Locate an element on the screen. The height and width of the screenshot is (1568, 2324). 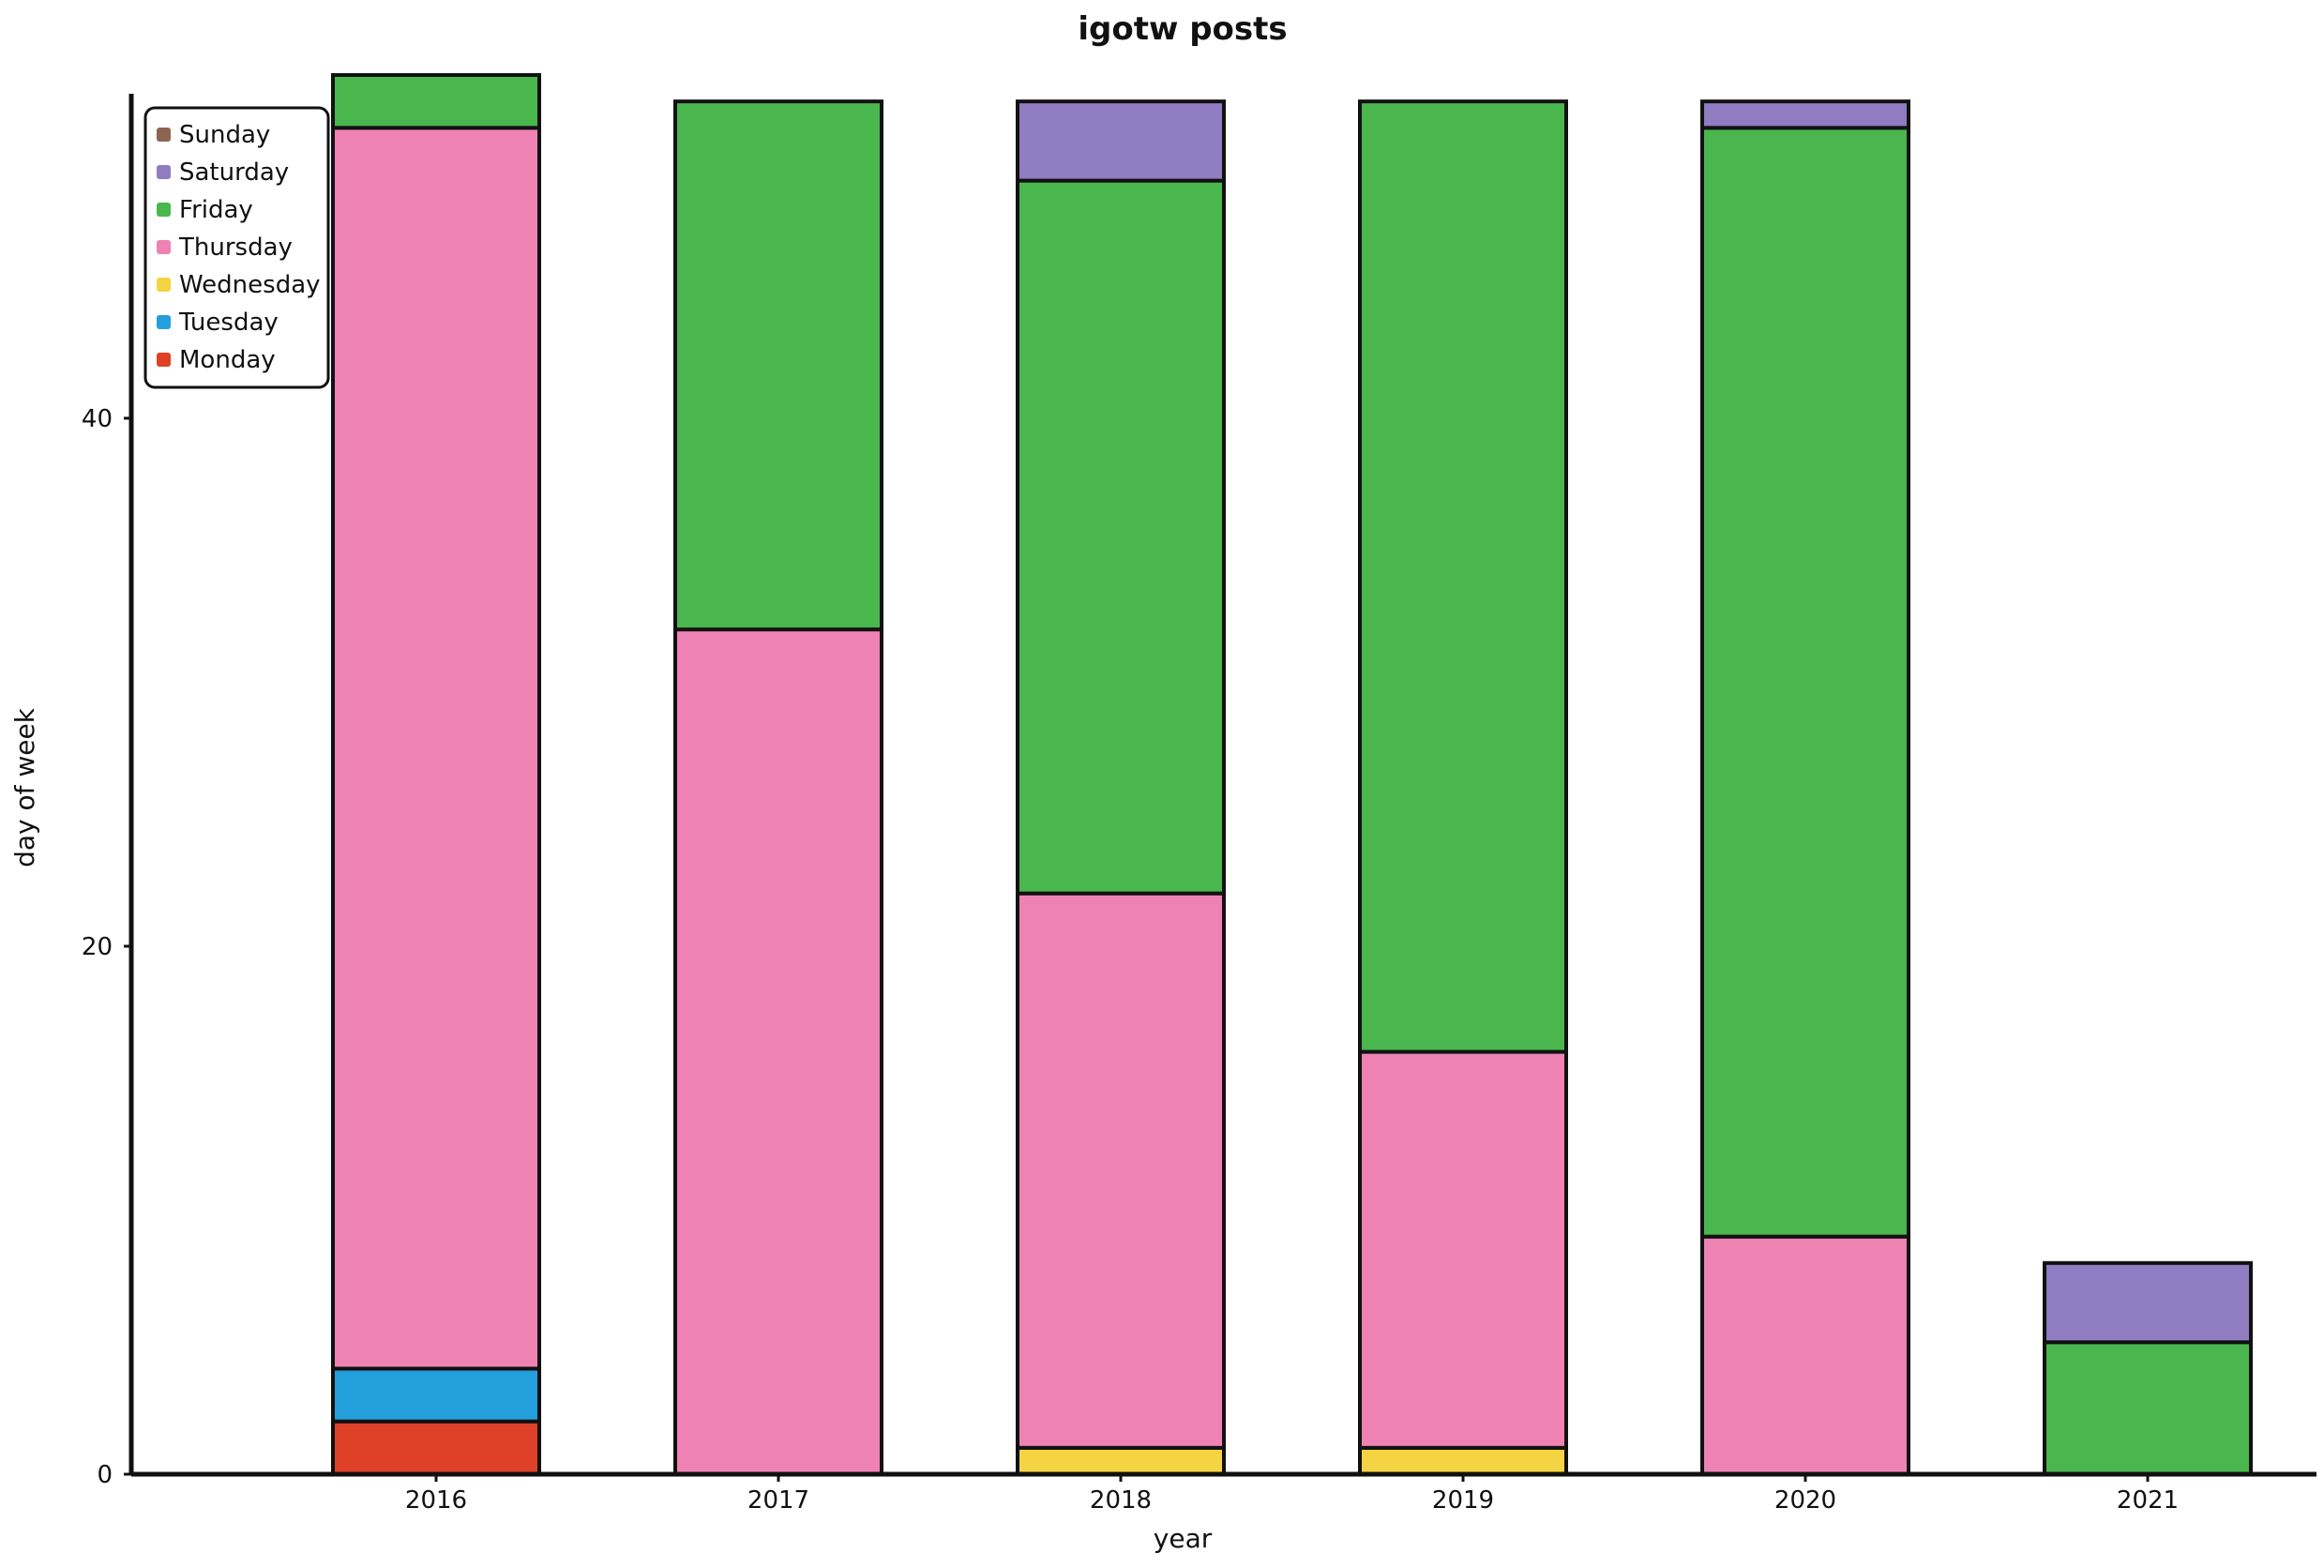
x-tick-label-2016: 2016 is located at coordinates (436, 1500).